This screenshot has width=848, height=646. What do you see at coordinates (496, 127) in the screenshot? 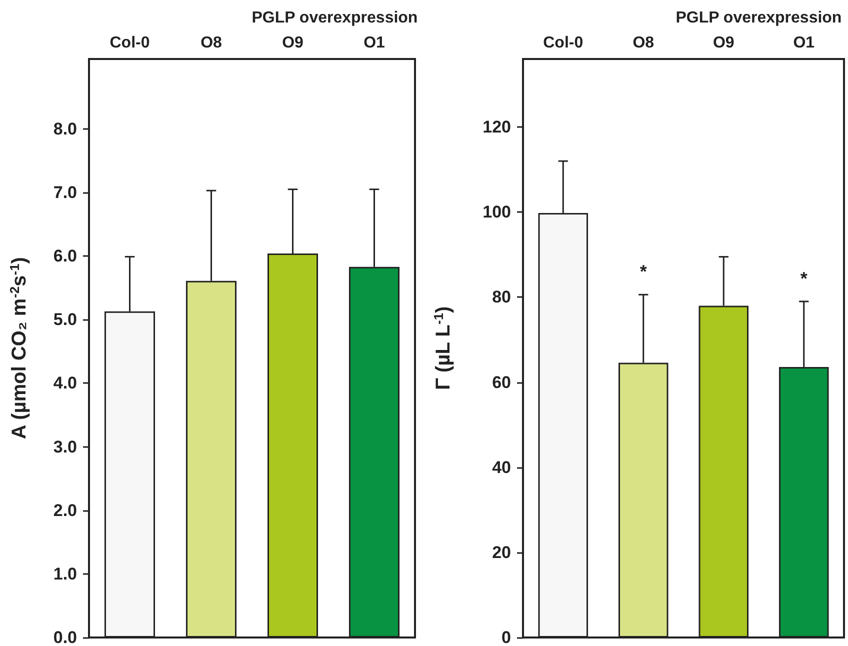
I see `y-tick-label: 120` at bounding box center [496, 127].